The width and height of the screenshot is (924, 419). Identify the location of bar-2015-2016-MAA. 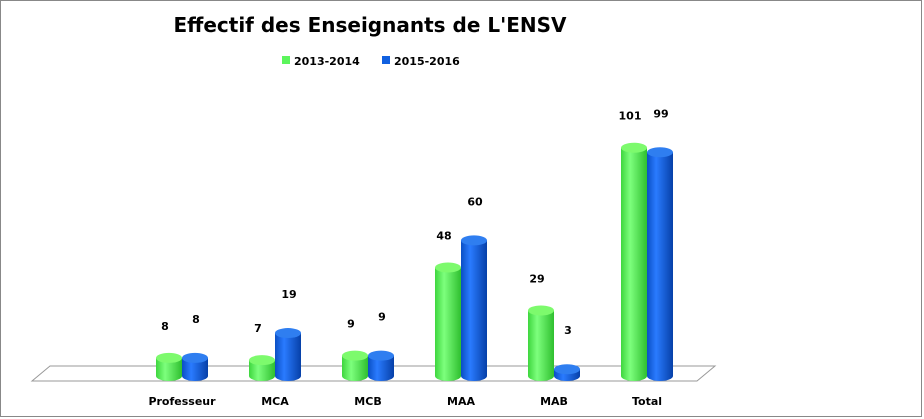
(474, 308).